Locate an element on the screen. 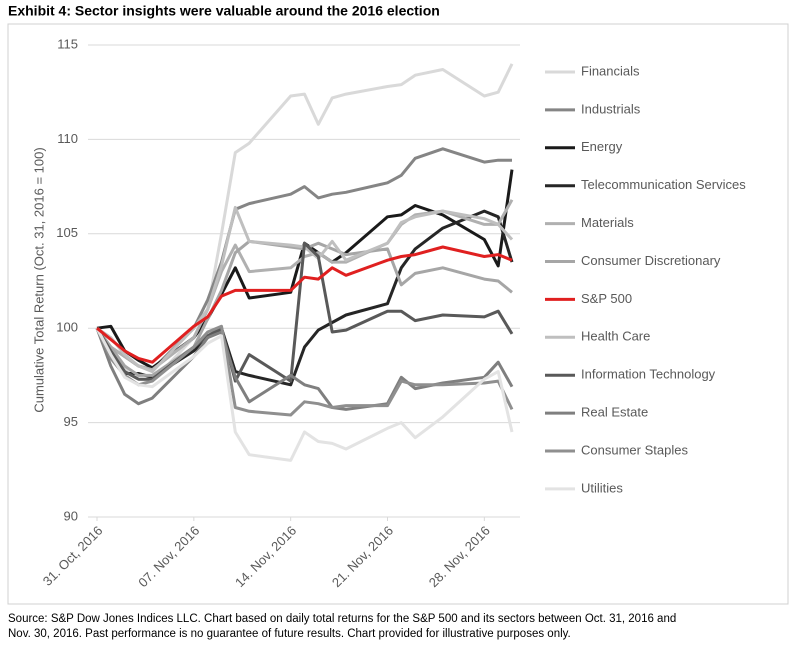 Image resolution: width=790 pixels, height=648 pixels. y-tick-label: 115 is located at coordinates (67, 43).